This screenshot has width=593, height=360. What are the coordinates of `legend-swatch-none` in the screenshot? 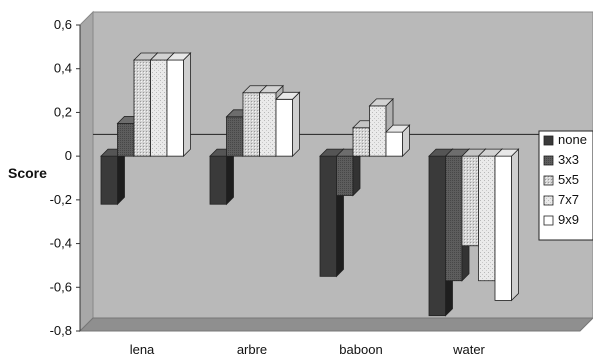 It's located at (548, 140).